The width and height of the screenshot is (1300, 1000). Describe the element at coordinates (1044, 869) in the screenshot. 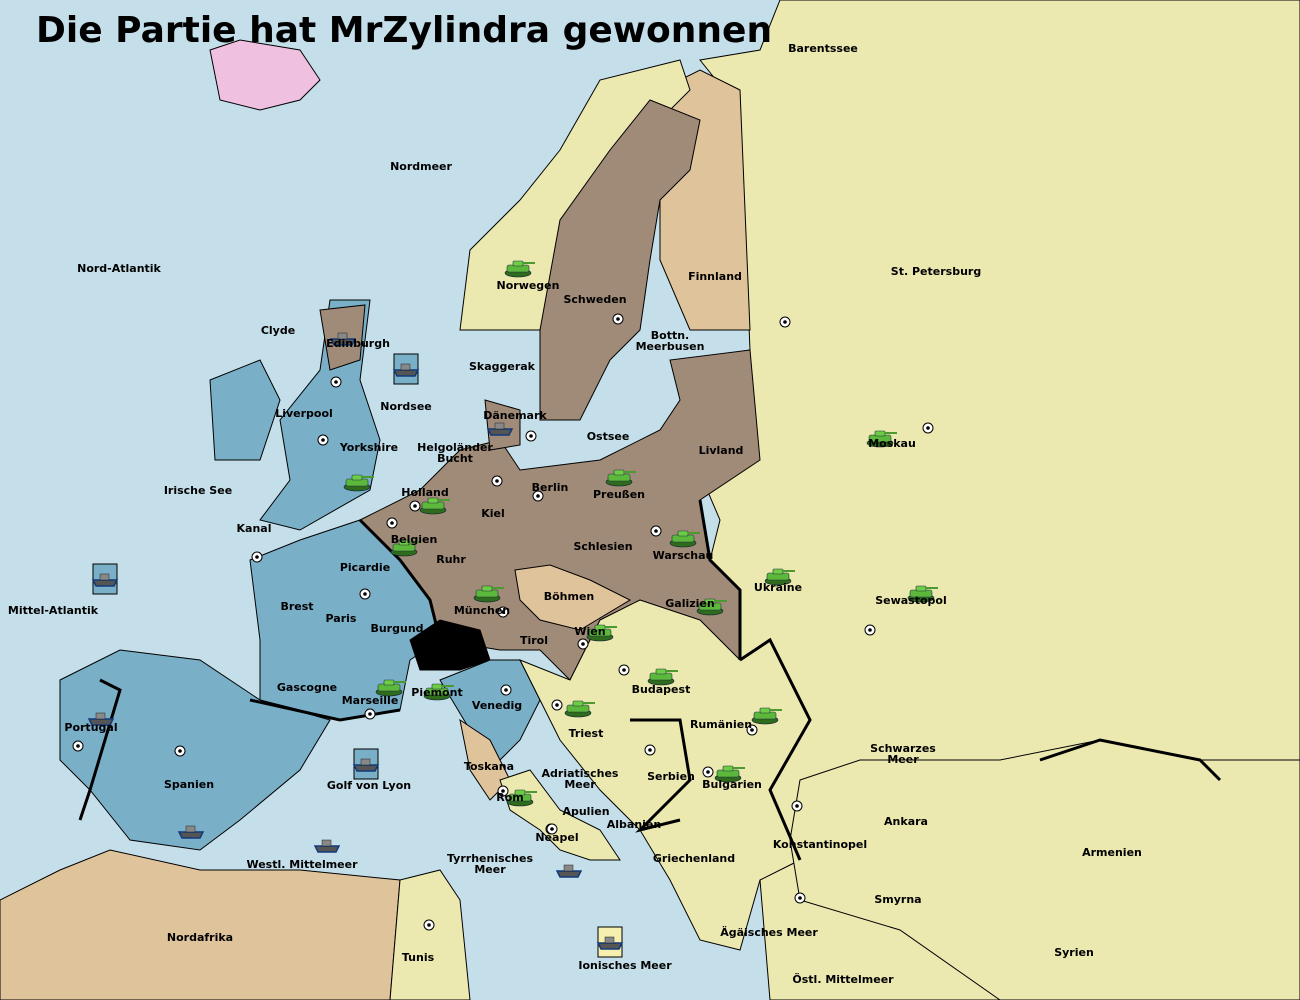

I see `land-turkey` at that location.